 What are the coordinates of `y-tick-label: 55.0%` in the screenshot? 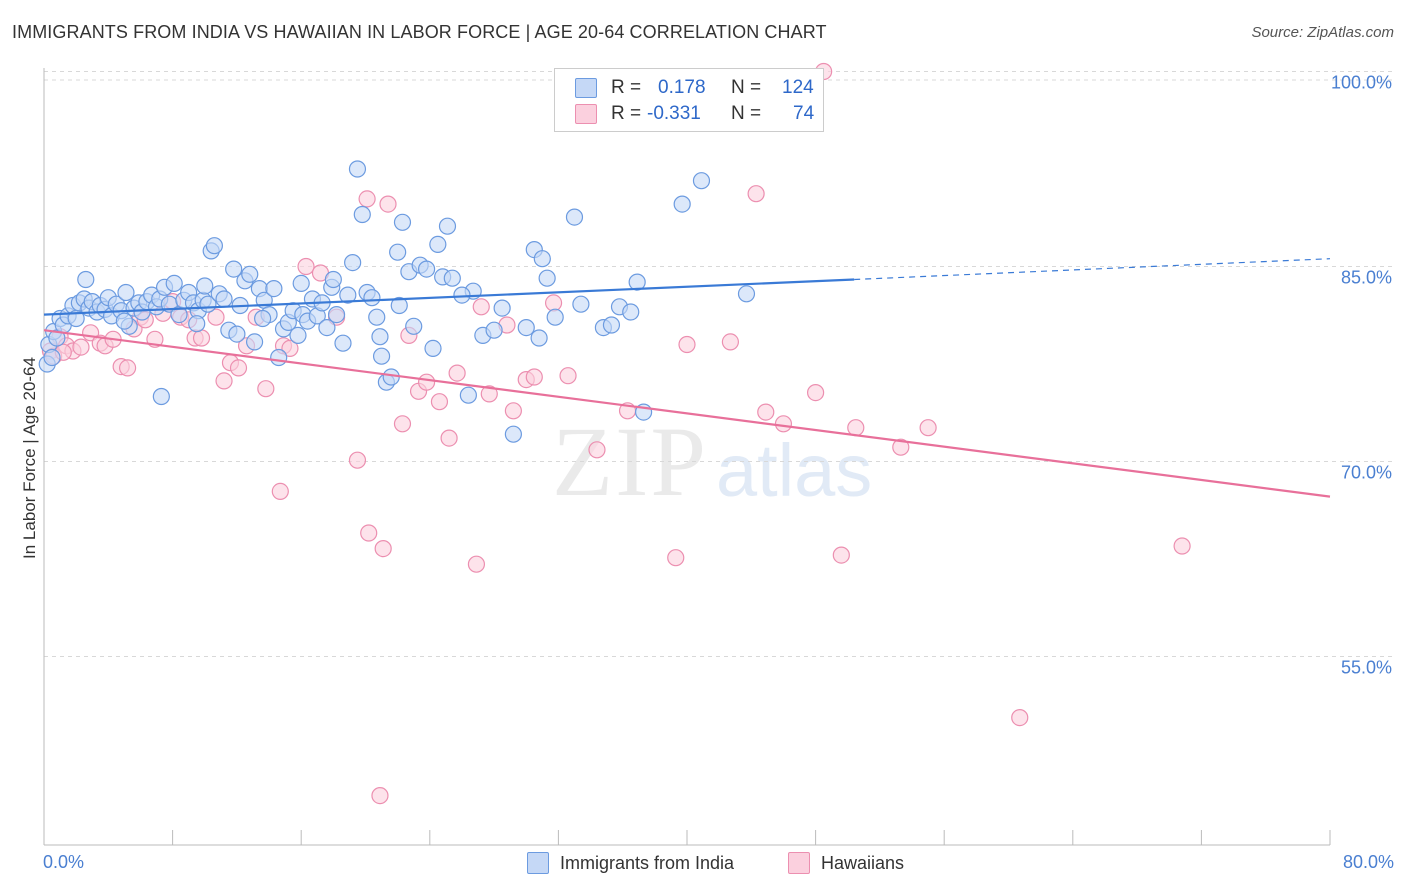 It's located at (1366, 668).